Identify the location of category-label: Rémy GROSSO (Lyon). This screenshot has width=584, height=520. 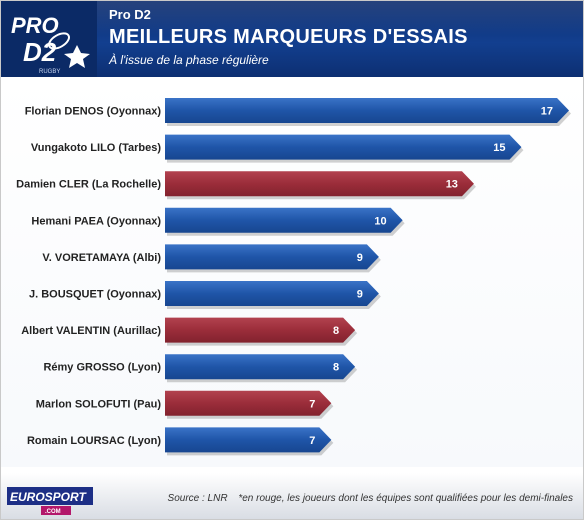
(102, 368).